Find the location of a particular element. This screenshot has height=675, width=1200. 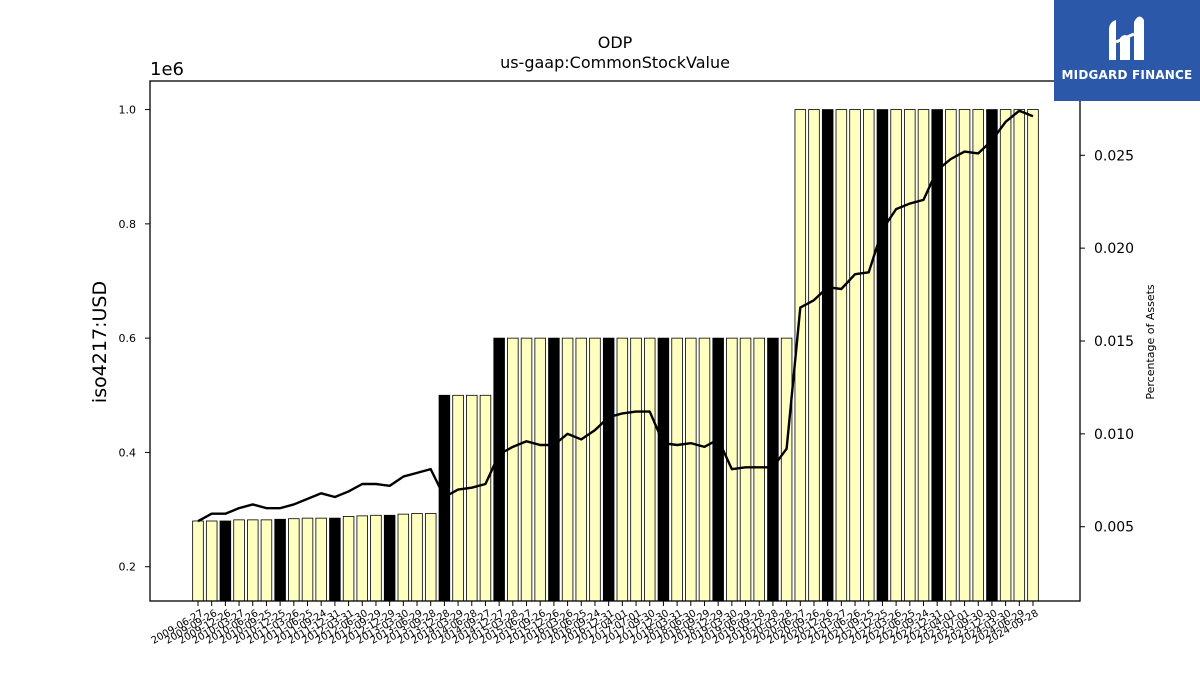

y2-tick-label: 0.005 is located at coordinates (1114, 528).